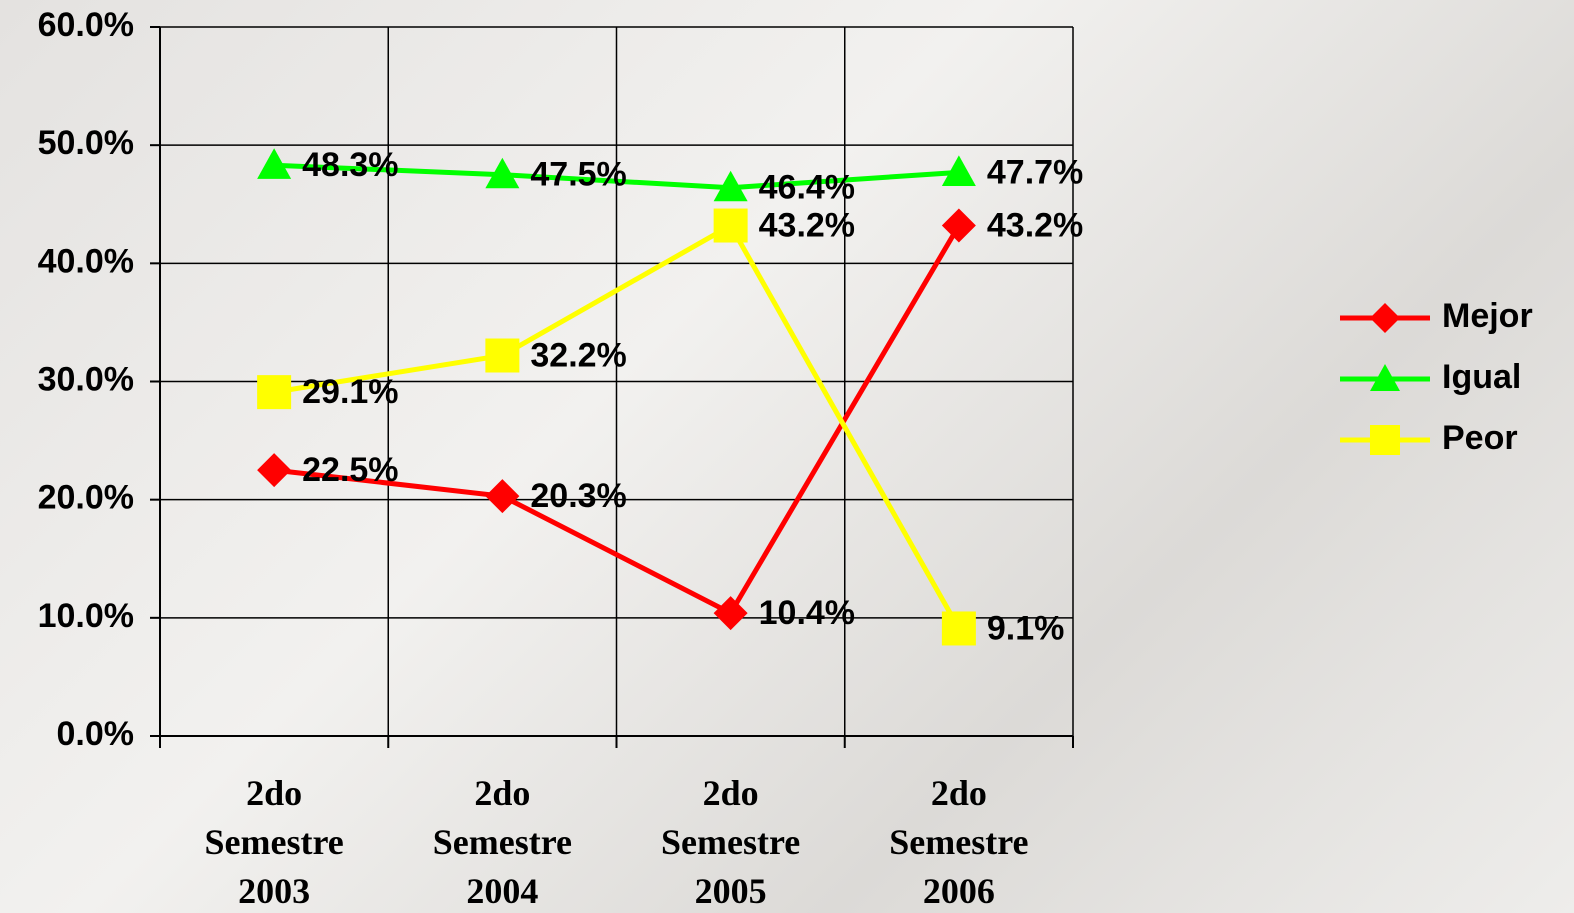  I want to click on data-label: 9.1%, so click(1026, 628).